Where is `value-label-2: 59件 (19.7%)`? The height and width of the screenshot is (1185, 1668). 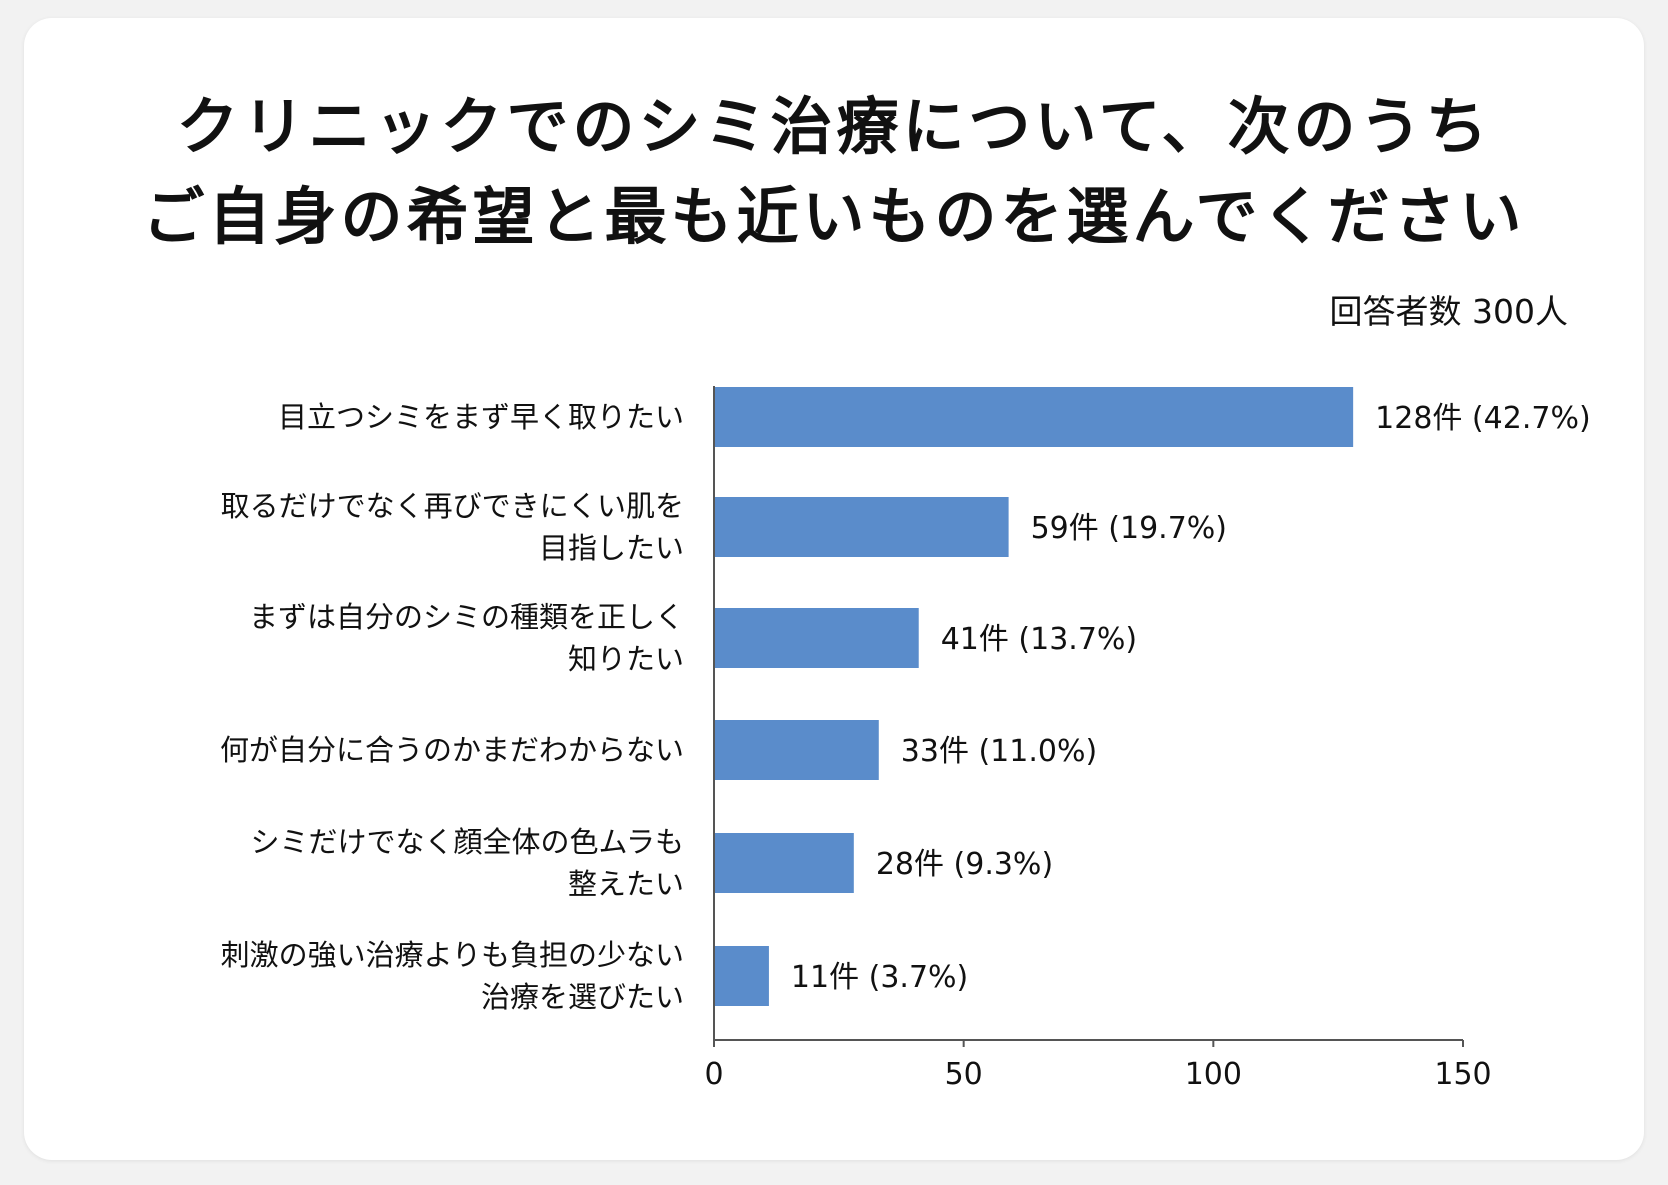 value-label-2: 59件 (19.7%) is located at coordinates (1129, 528).